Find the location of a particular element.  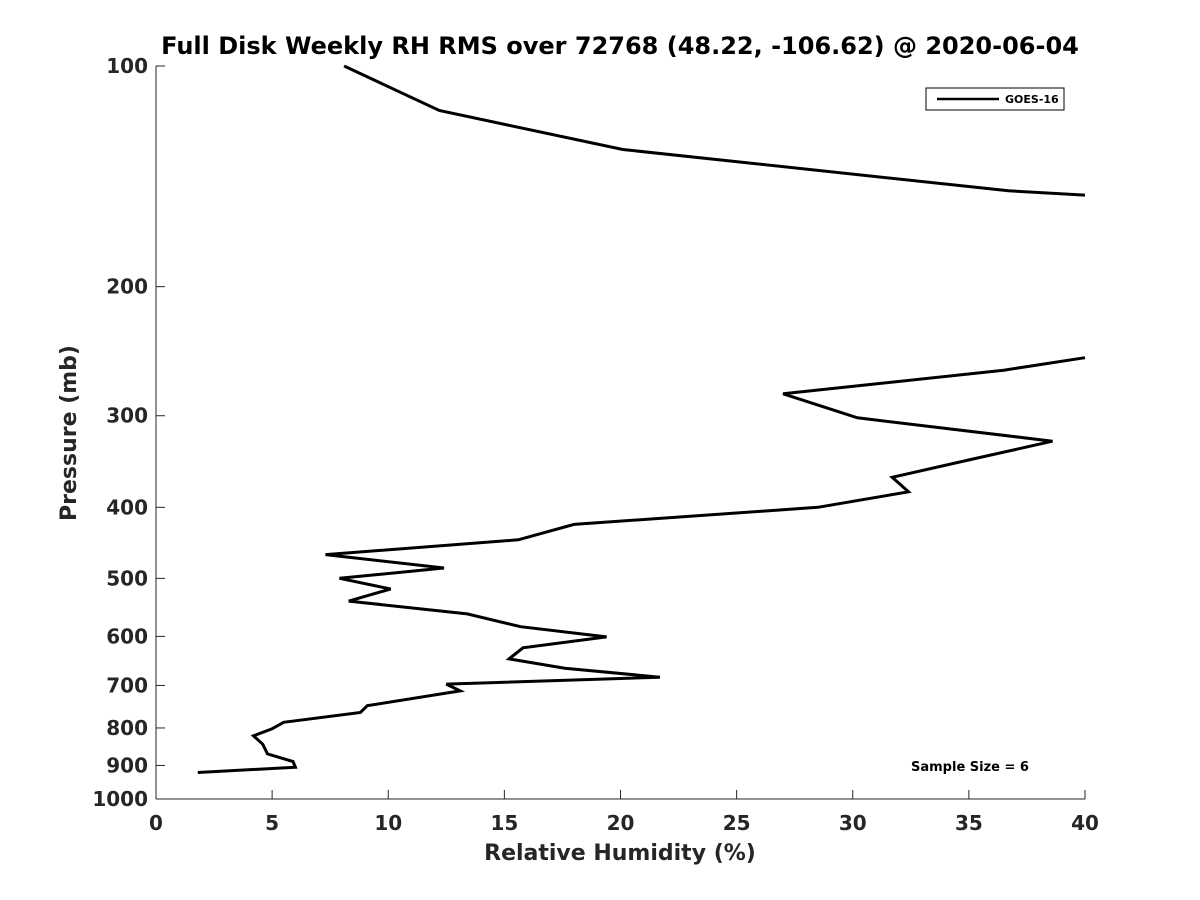

x-axis-label: Relative Humidity (%) is located at coordinates (620, 853).